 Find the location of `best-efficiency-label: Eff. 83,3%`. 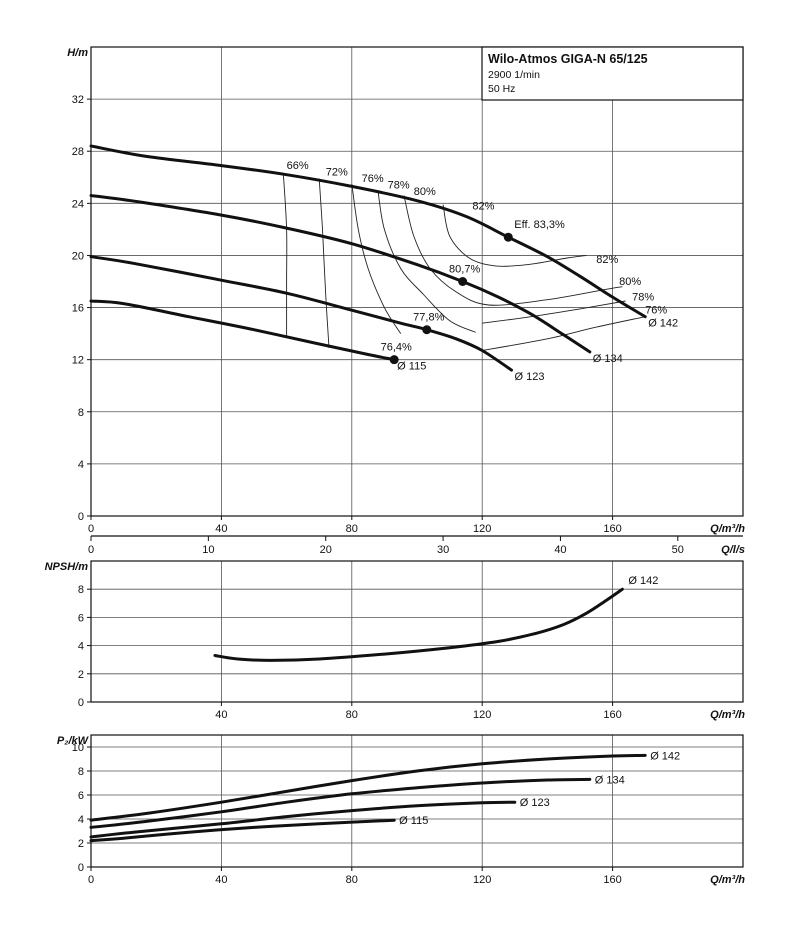

best-efficiency-label: Eff. 83,3% is located at coordinates (539, 225).